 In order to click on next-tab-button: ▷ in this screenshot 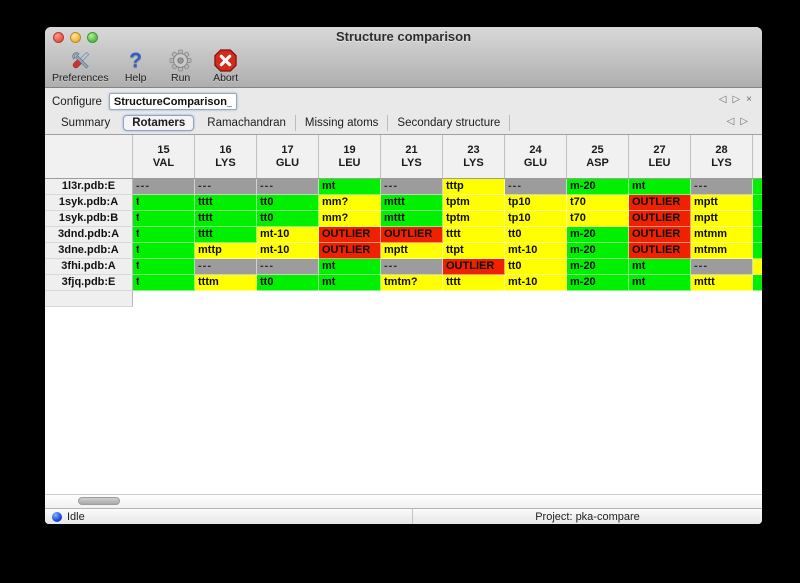, I will do `click(744, 121)`.